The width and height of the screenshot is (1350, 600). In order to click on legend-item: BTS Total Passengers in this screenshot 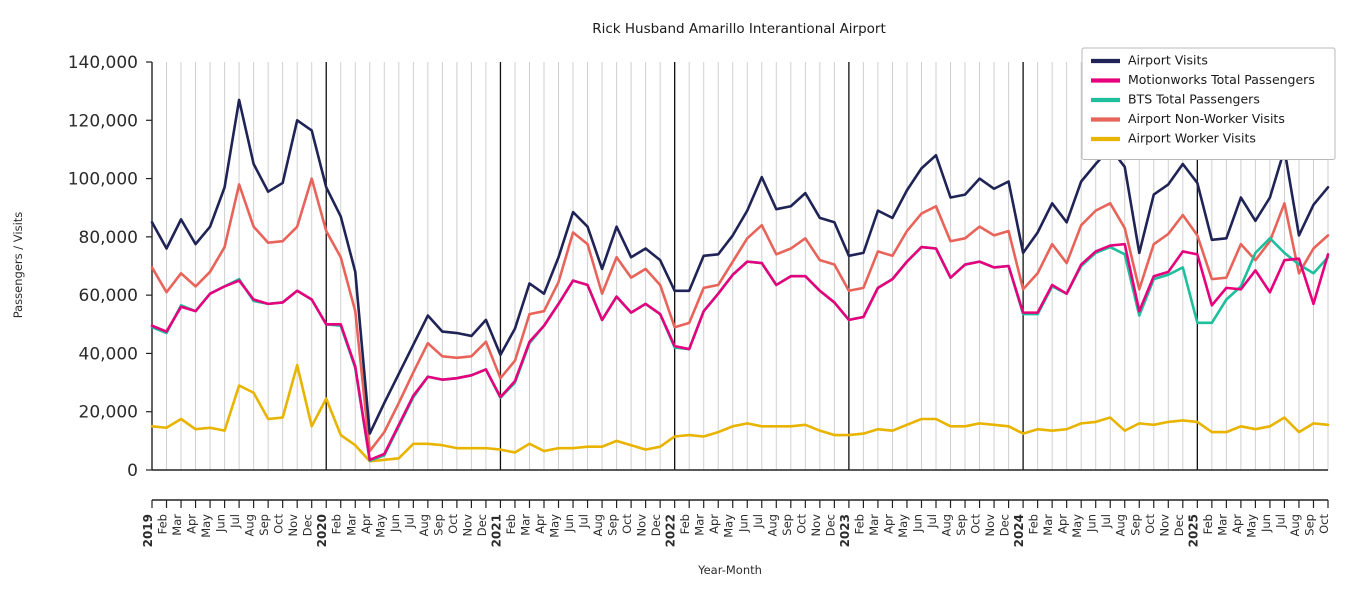, I will do `click(1175, 99)`.